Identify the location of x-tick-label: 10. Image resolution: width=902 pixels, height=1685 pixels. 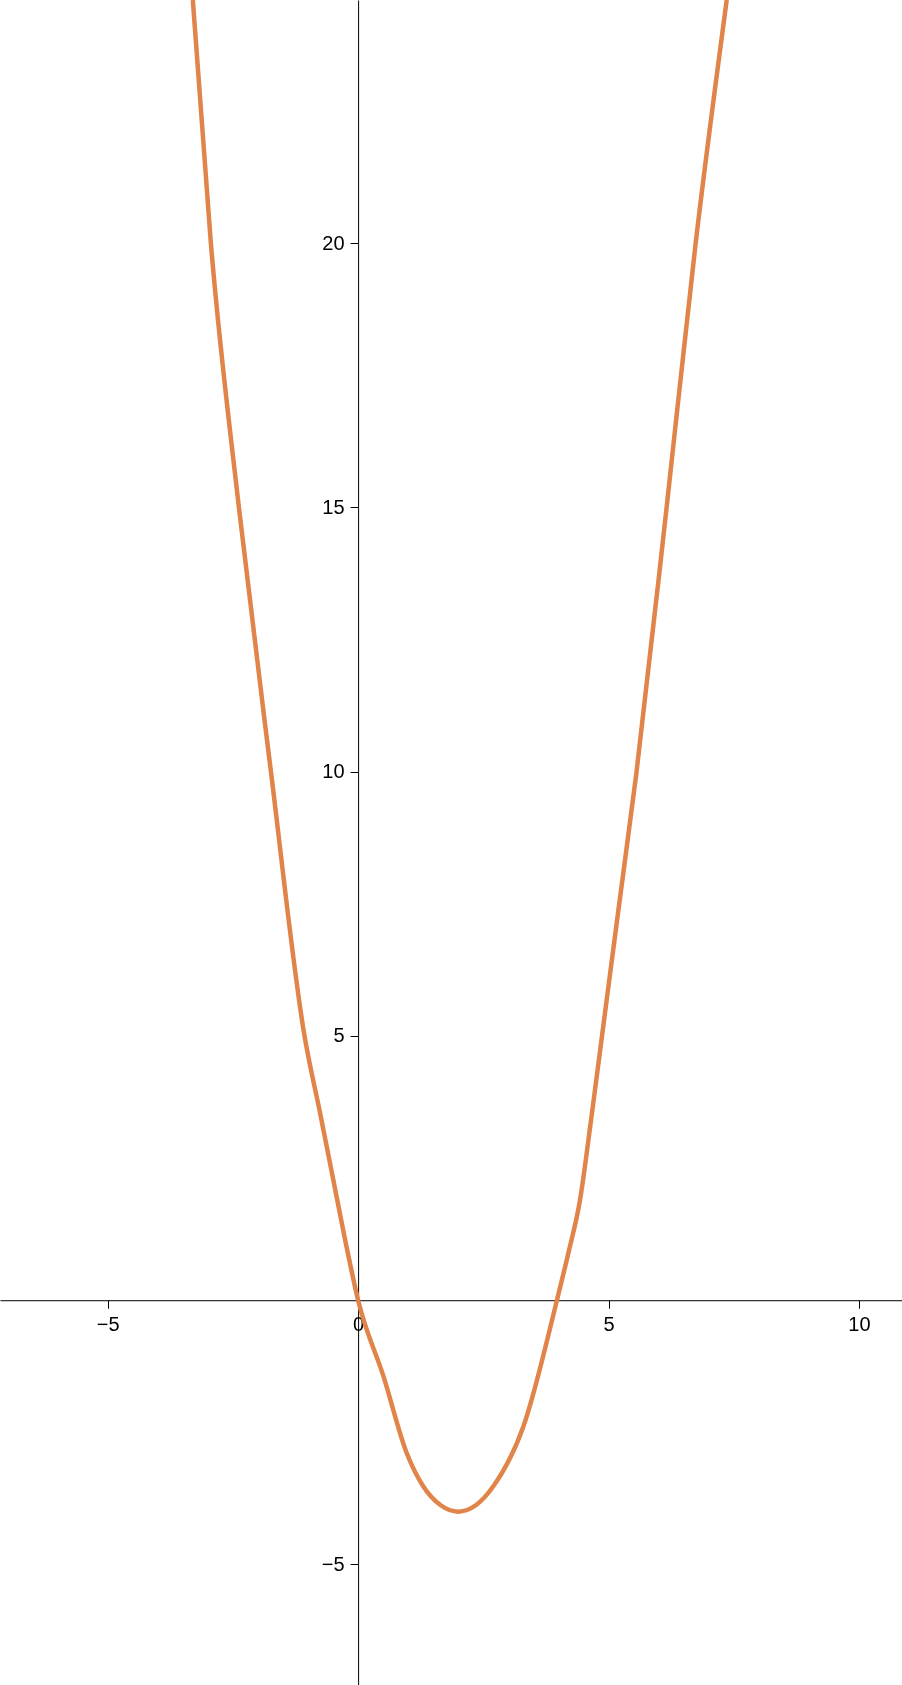
(859, 1323).